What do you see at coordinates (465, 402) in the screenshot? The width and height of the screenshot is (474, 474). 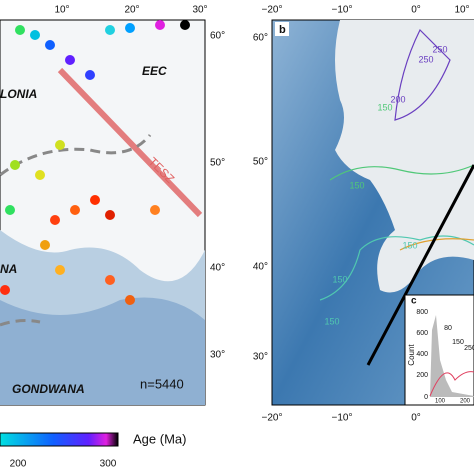 I see `x-tick-label: 200` at bounding box center [465, 402].